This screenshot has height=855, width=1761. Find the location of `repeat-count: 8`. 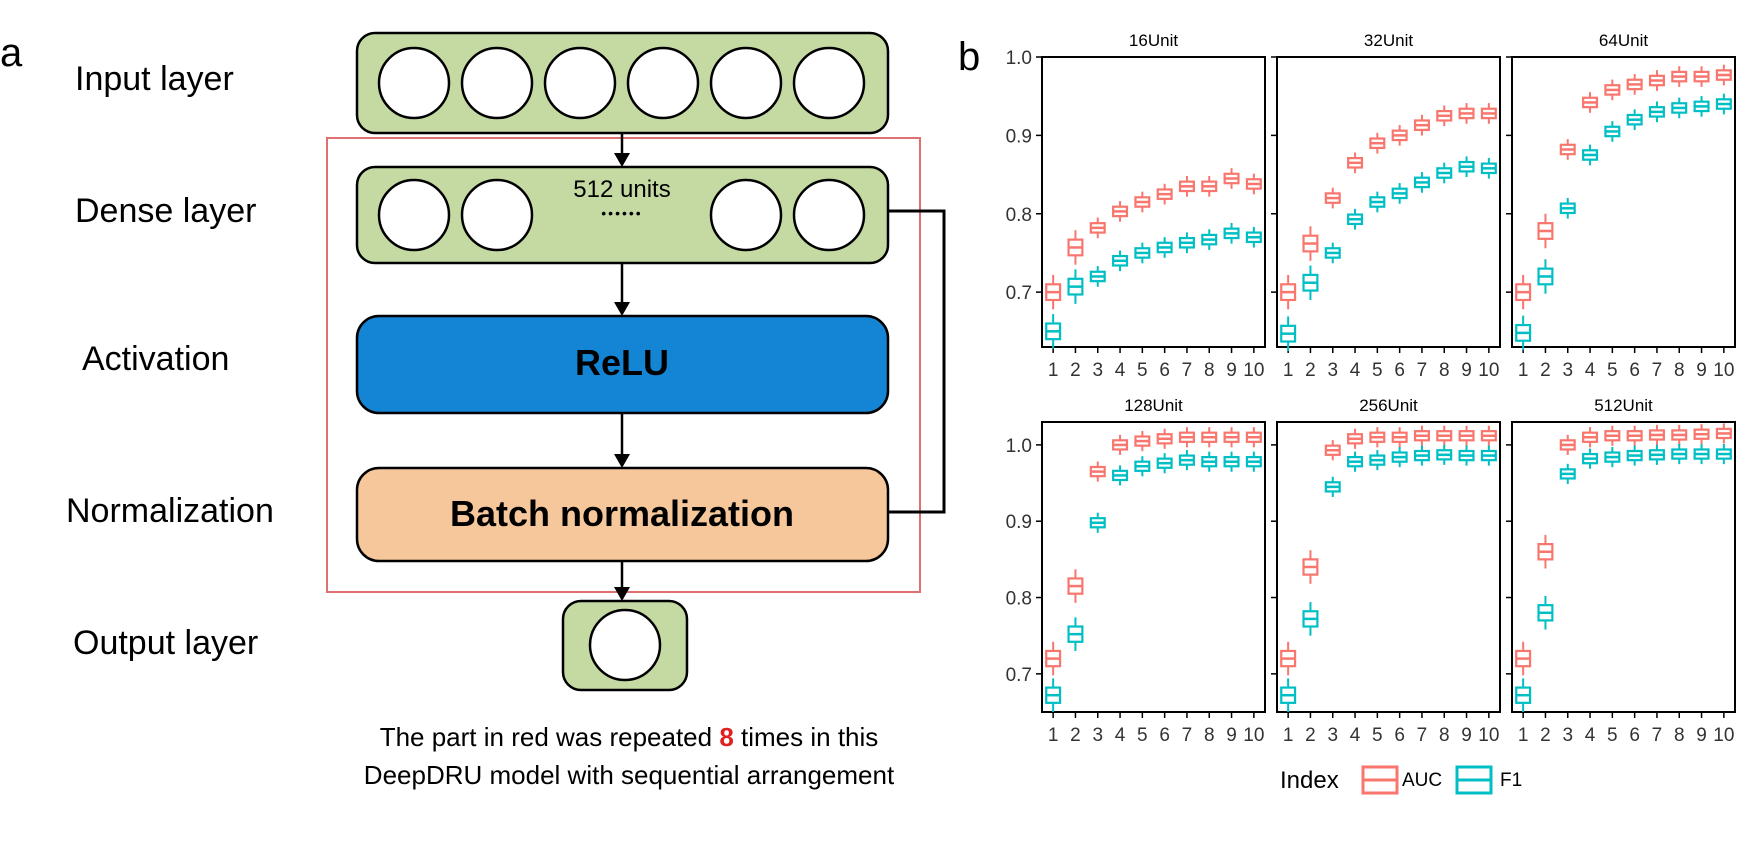

repeat-count: 8 is located at coordinates (726, 737).